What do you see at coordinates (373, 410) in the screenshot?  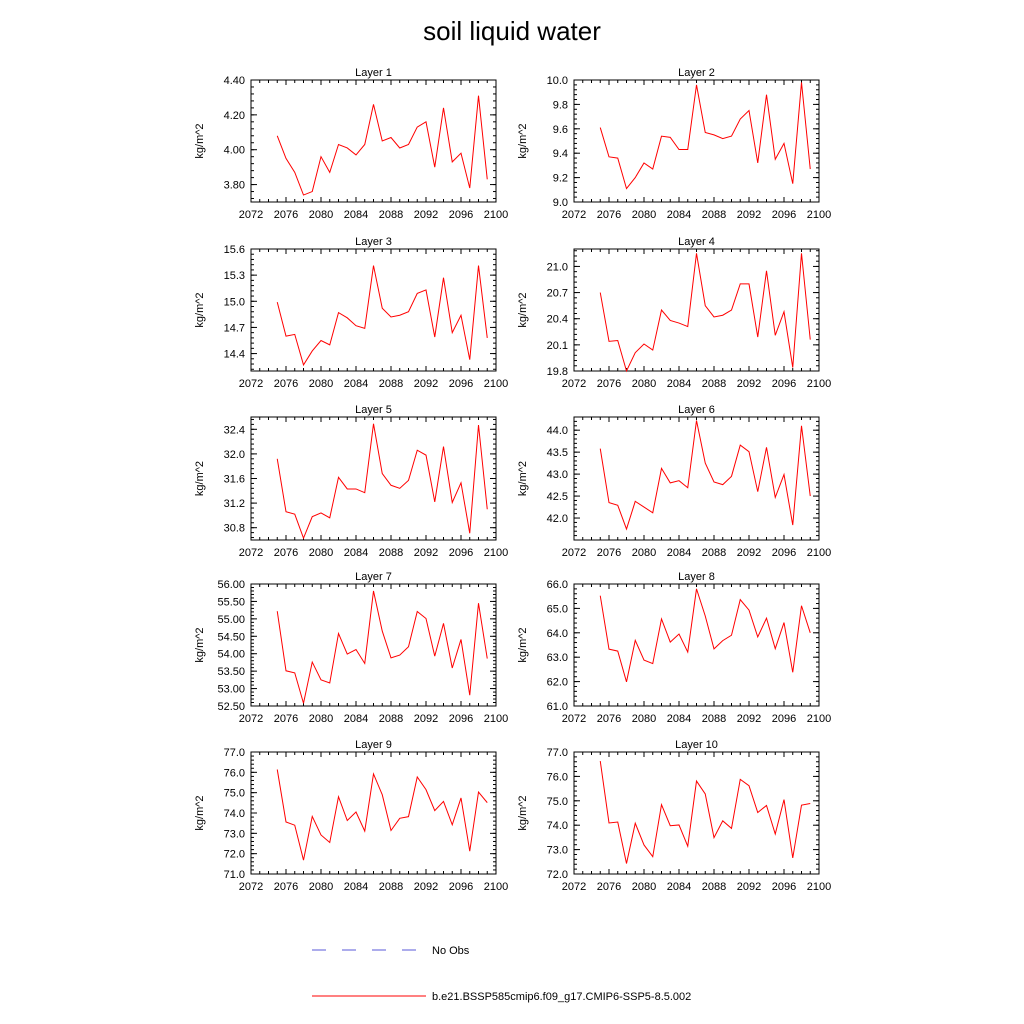 I see `panel-title: Layer 5` at bounding box center [373, 410].